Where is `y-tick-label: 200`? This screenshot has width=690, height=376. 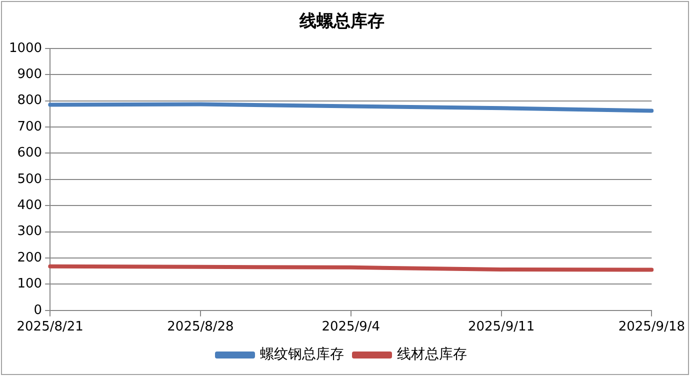
y-tick-label: 200 is located at coordinates (29, 258).